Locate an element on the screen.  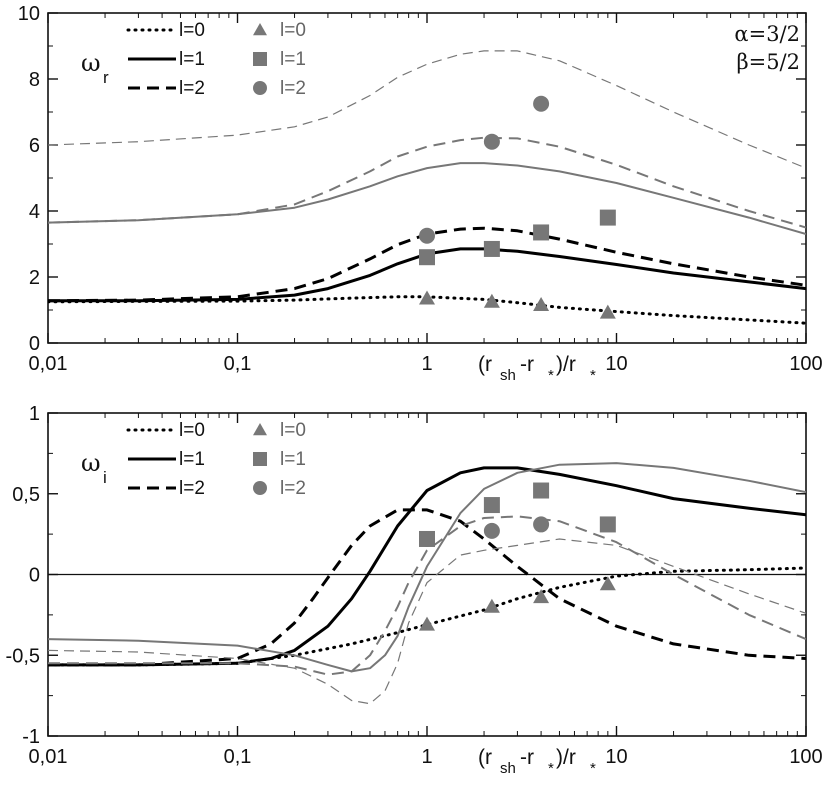
y-axis-label: ωr is located at coordinates (95, 68).